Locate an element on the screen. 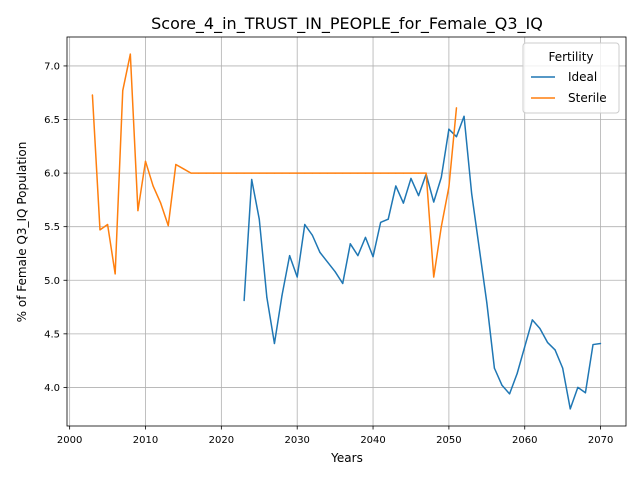  x-tick-label: 2000 is located at coordinates (69, 440).